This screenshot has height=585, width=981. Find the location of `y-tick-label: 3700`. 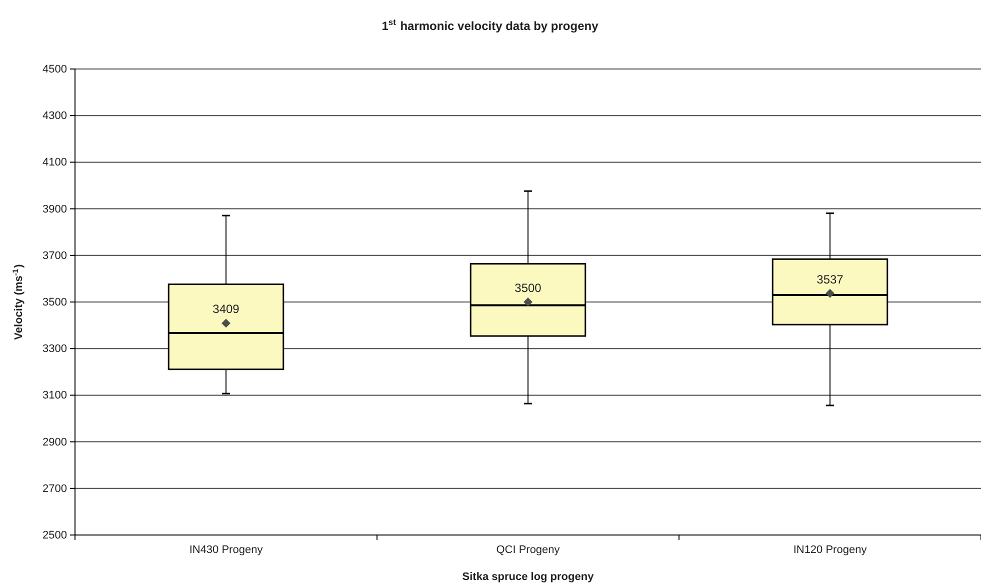

y-tick-label: 3700 is located at coordinates (54, 256).